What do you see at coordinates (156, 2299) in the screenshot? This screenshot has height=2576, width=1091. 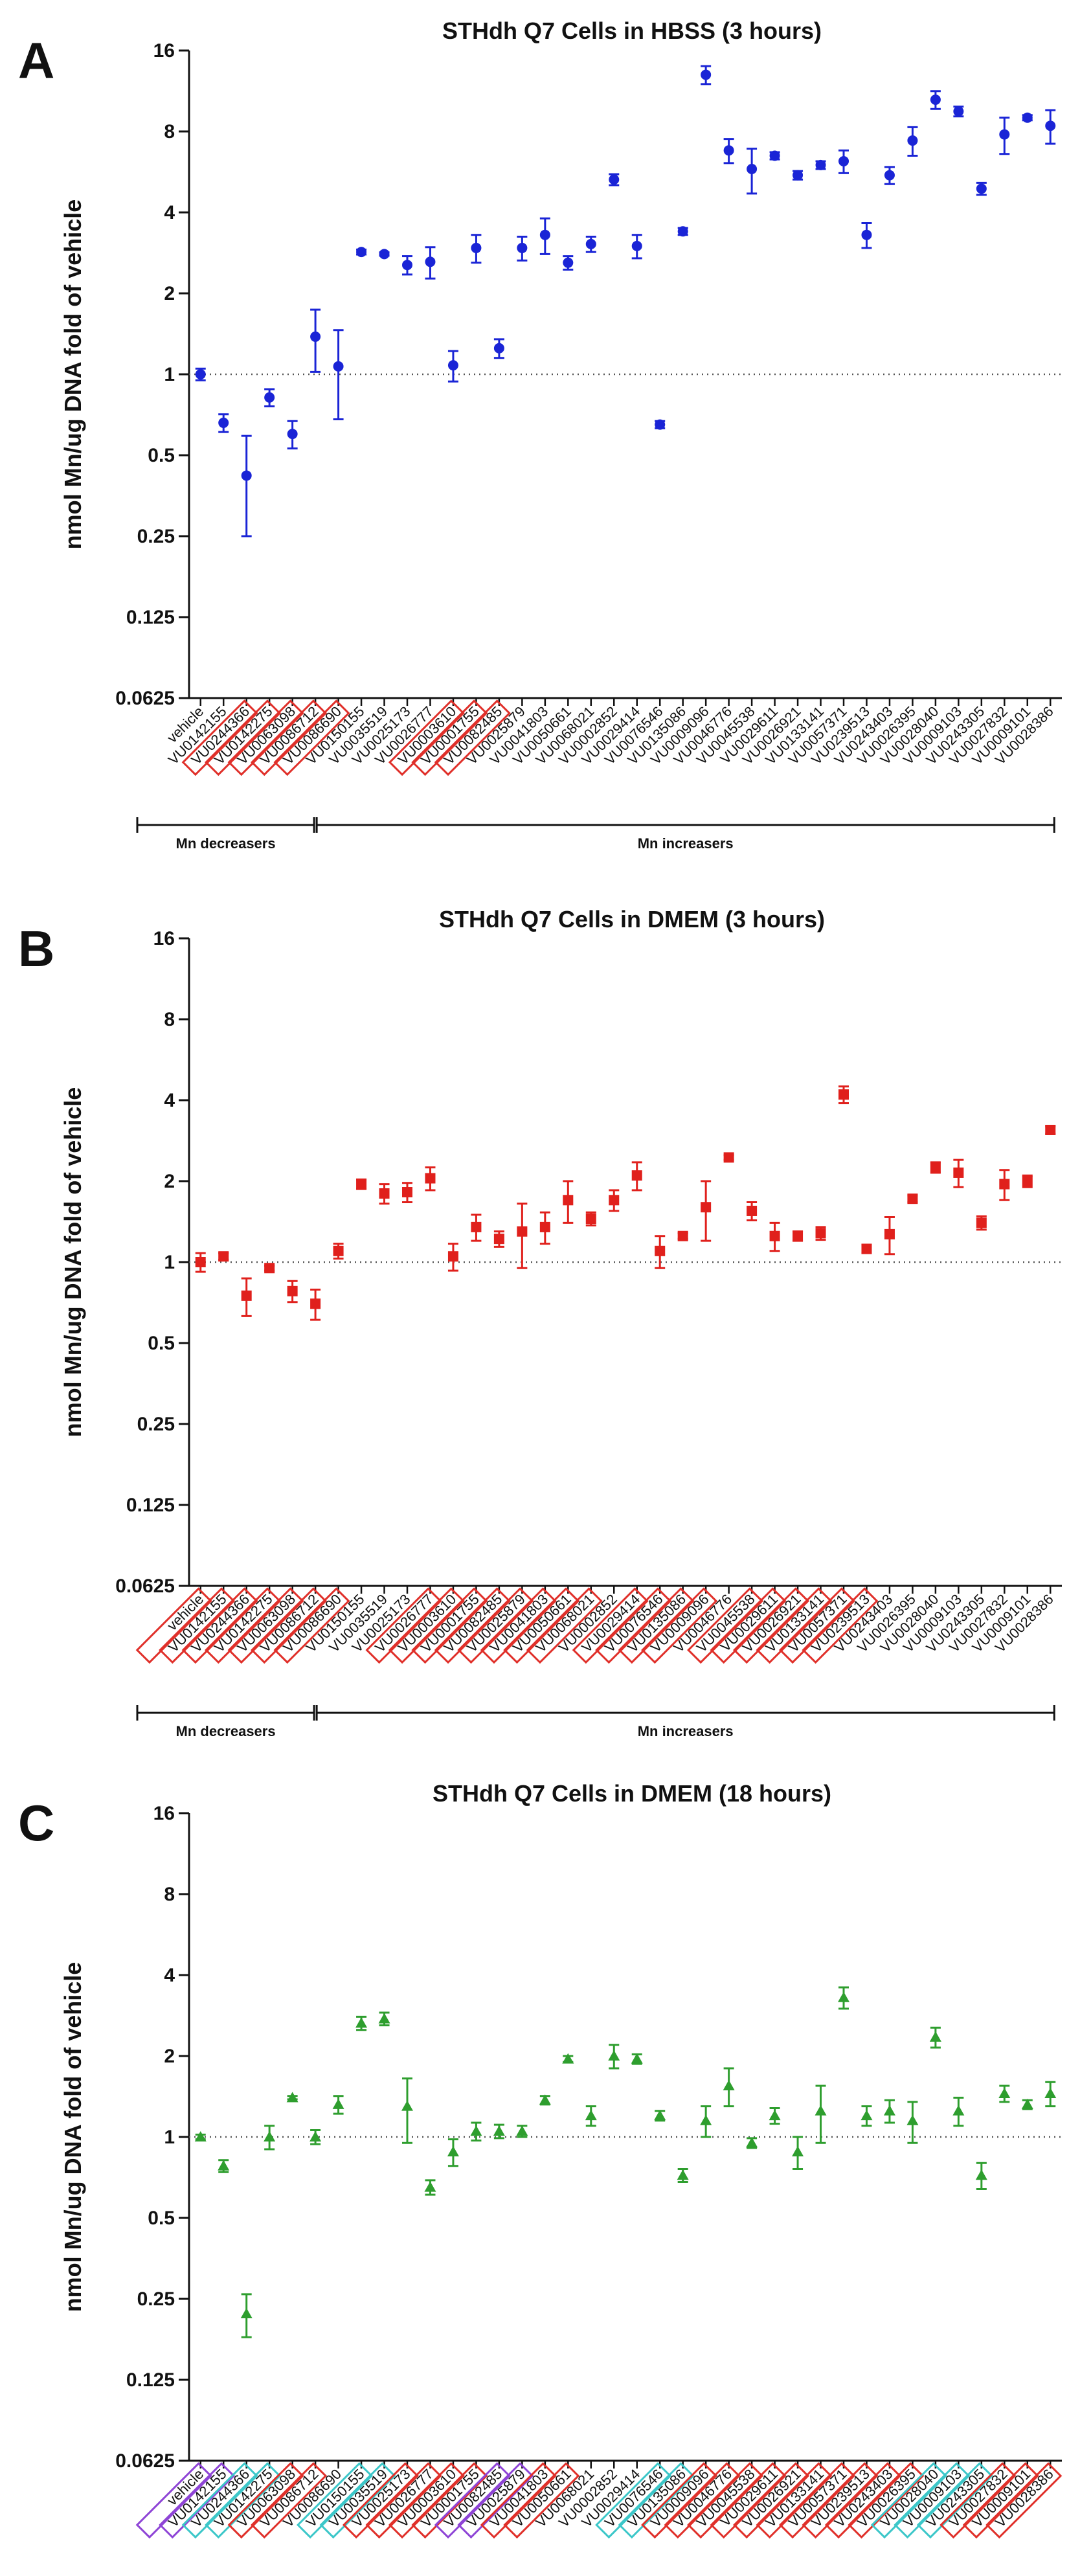 I see `y-tick-label: 0.25` at bounding box center [156, 2299].